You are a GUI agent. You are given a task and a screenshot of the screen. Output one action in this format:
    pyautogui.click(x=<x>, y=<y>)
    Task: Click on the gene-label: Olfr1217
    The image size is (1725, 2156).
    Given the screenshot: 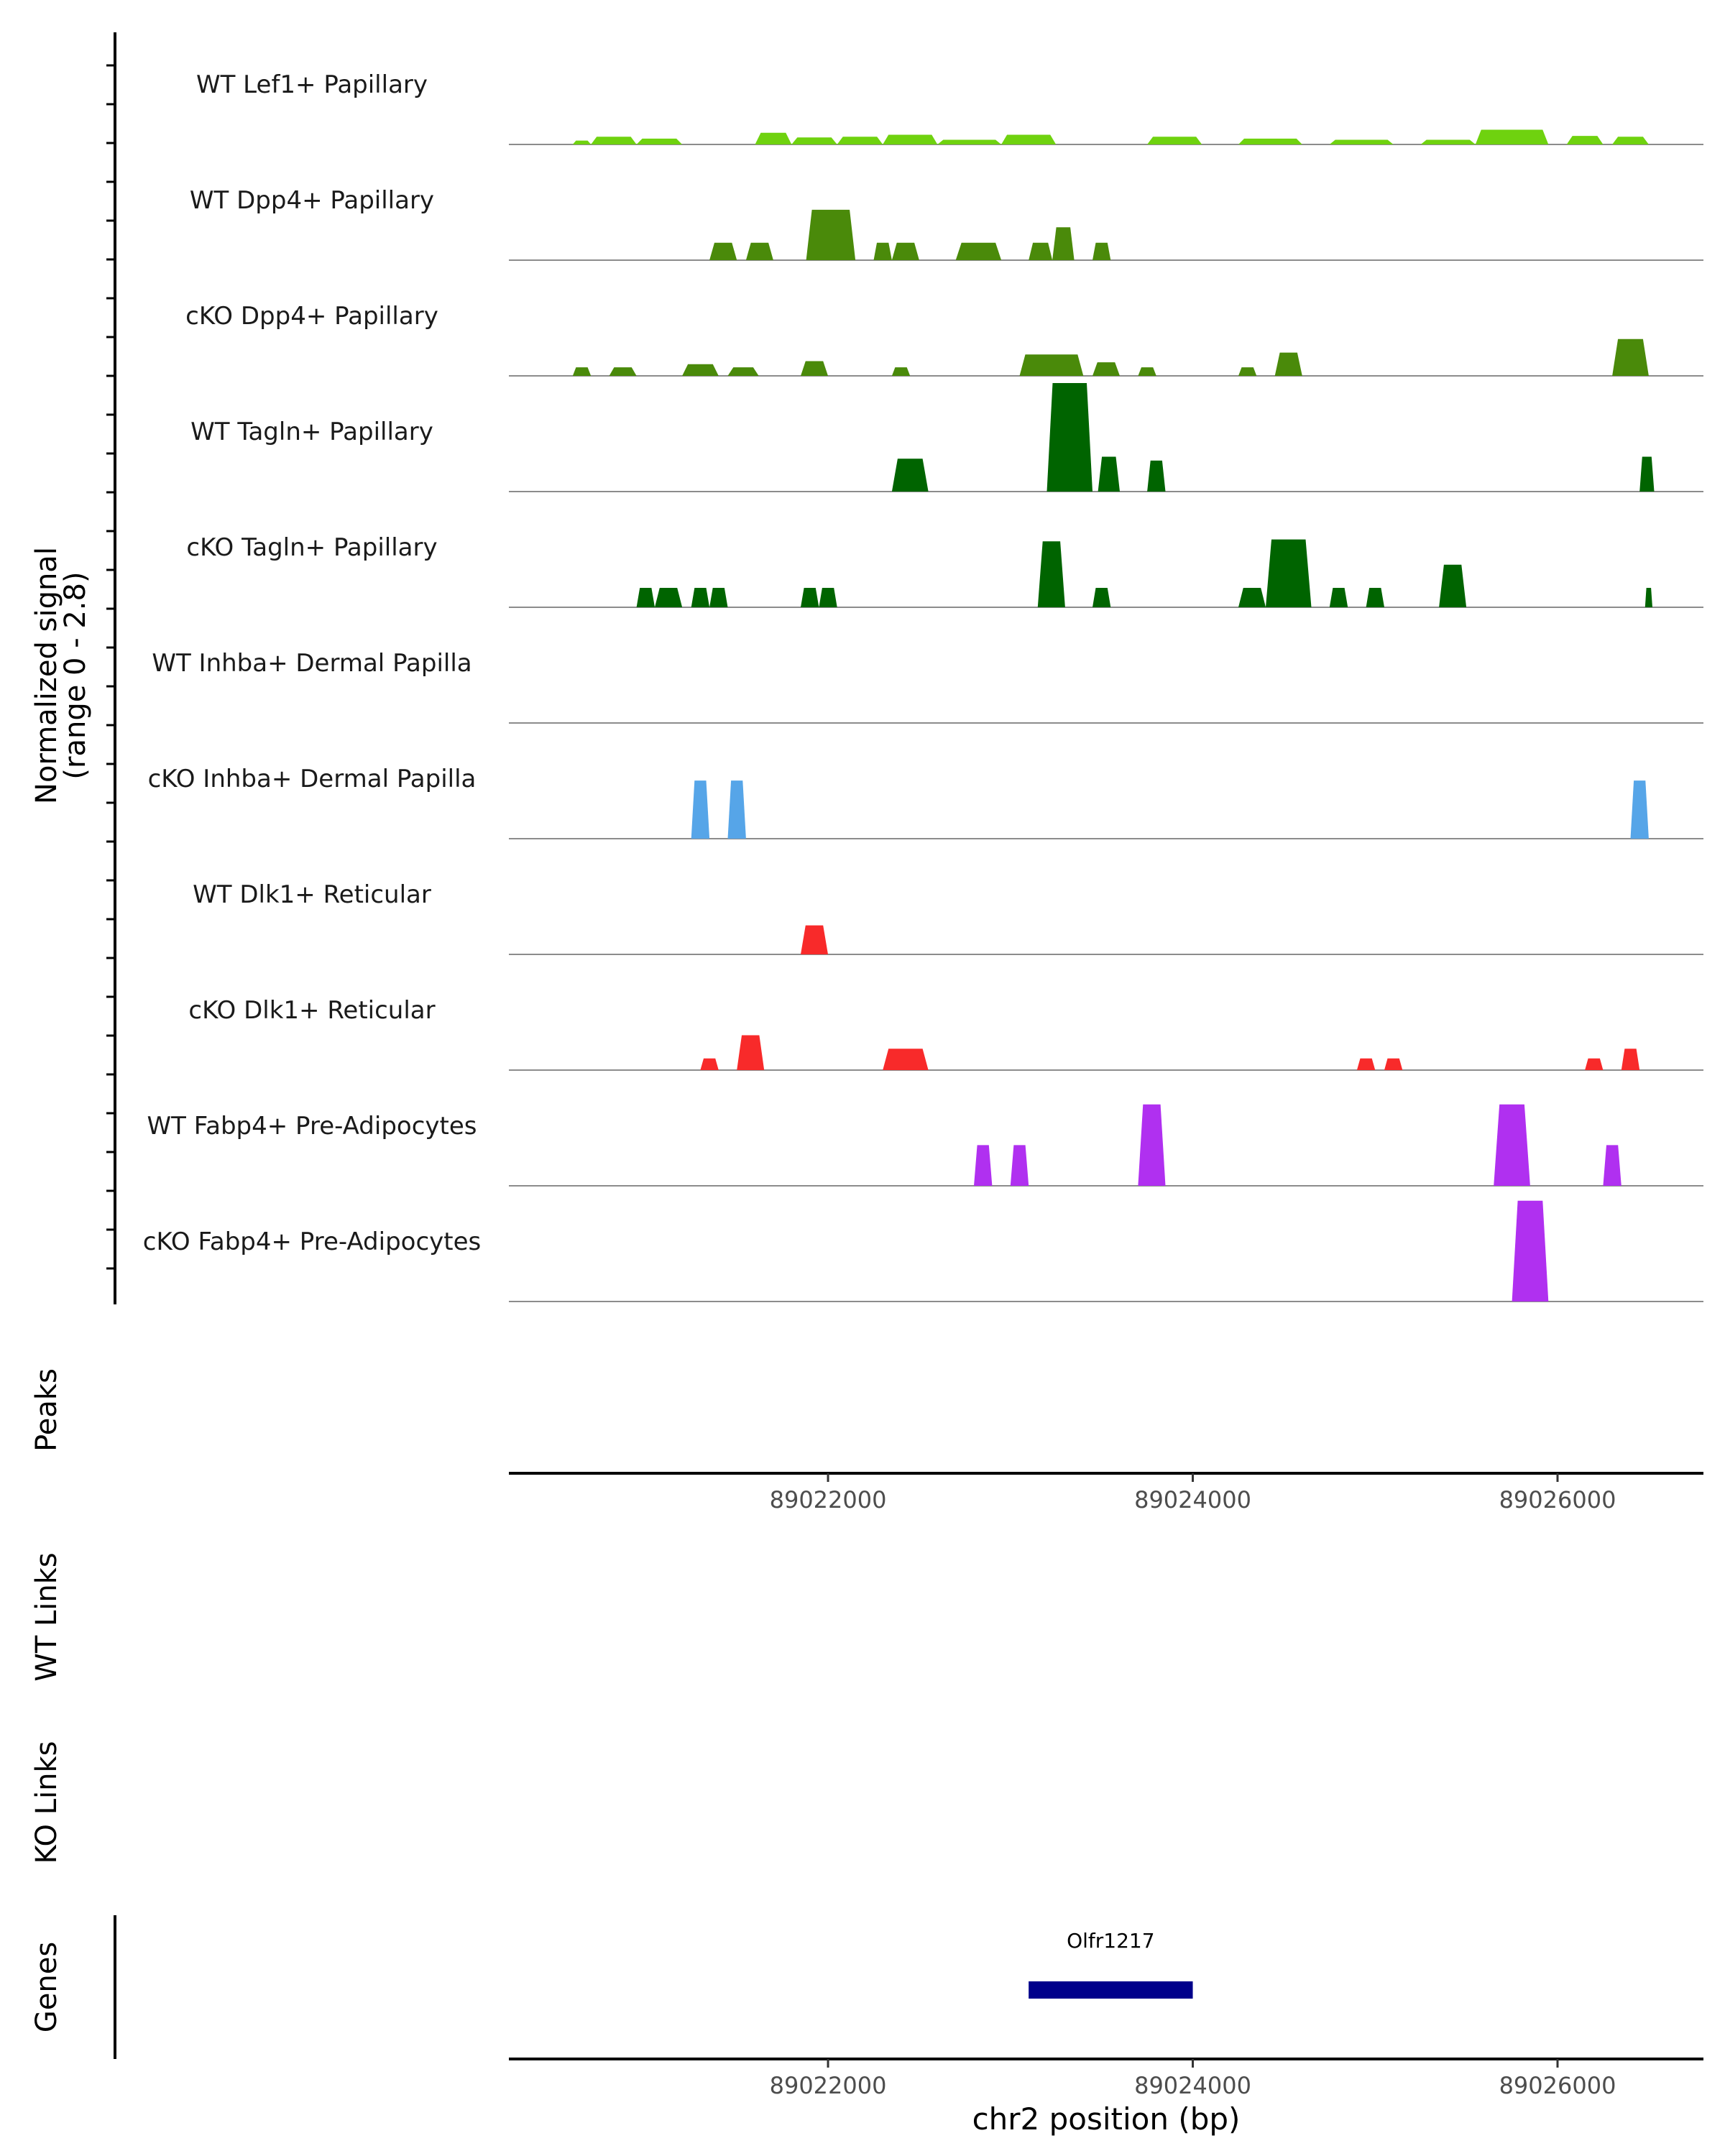 What is the action you would take?
    pyautogui.click(x=1110, y=1941)
    